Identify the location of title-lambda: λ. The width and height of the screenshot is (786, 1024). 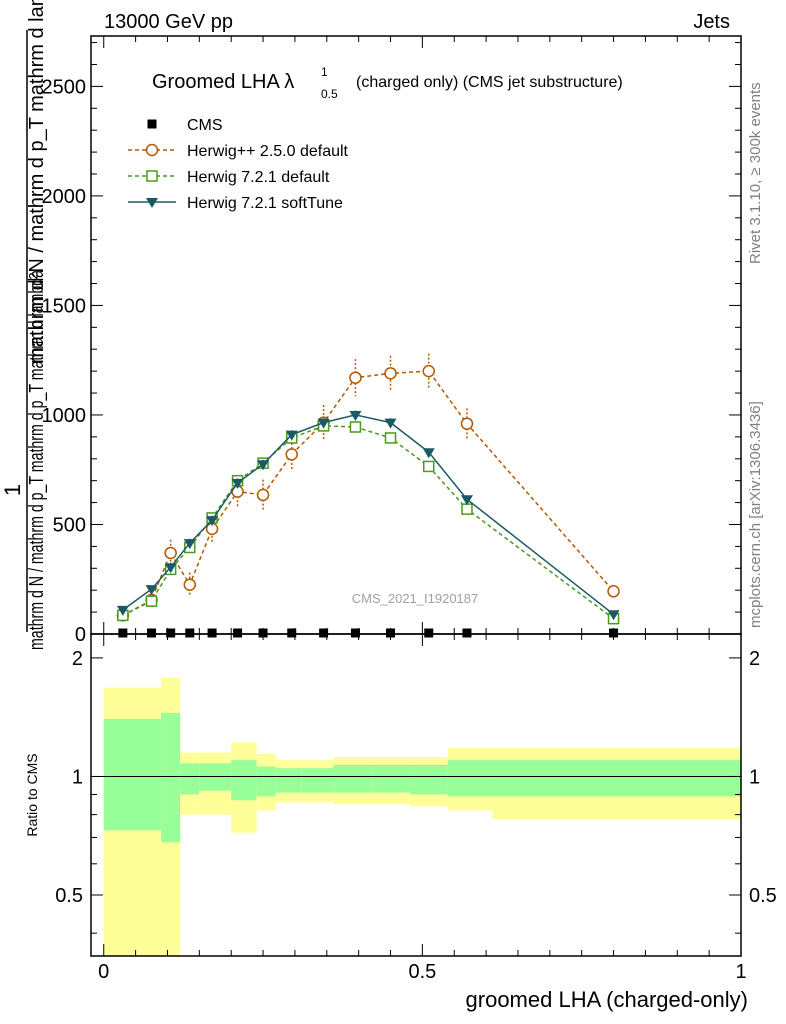
(289, 82).